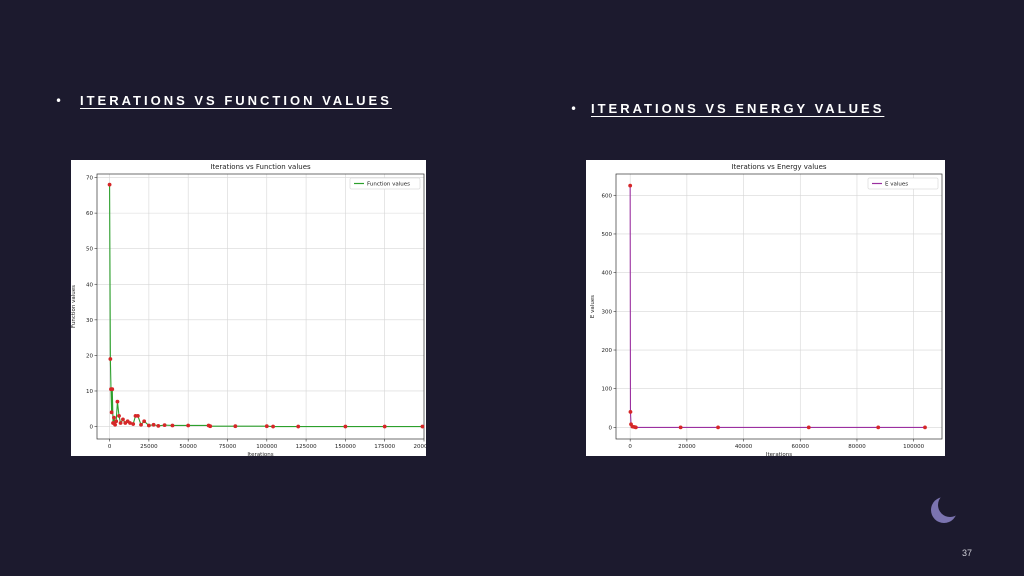 Image resolution: width=1024 pixels, height=576 pixels. What do you see at coordinates (611, 428) in the screenshot?
I see `chart2-ytick-label-0: 0` at bounding box center [611, 428].